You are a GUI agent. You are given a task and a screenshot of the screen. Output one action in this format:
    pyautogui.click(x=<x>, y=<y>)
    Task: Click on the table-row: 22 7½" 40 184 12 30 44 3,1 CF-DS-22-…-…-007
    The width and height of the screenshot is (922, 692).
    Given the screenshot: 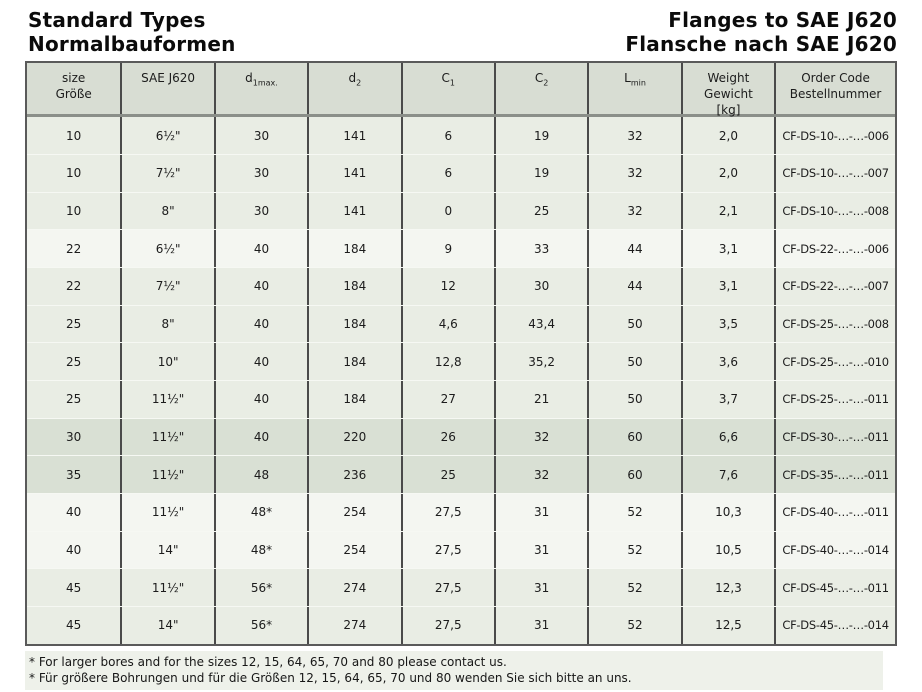 What is the action you would take?
    pyautogui.click(x=461, y=285)
    